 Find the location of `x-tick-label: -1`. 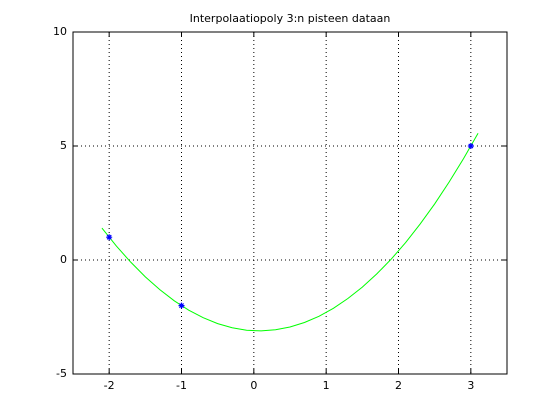

x-tick-label: -1 is located at coordinates (181, 385).